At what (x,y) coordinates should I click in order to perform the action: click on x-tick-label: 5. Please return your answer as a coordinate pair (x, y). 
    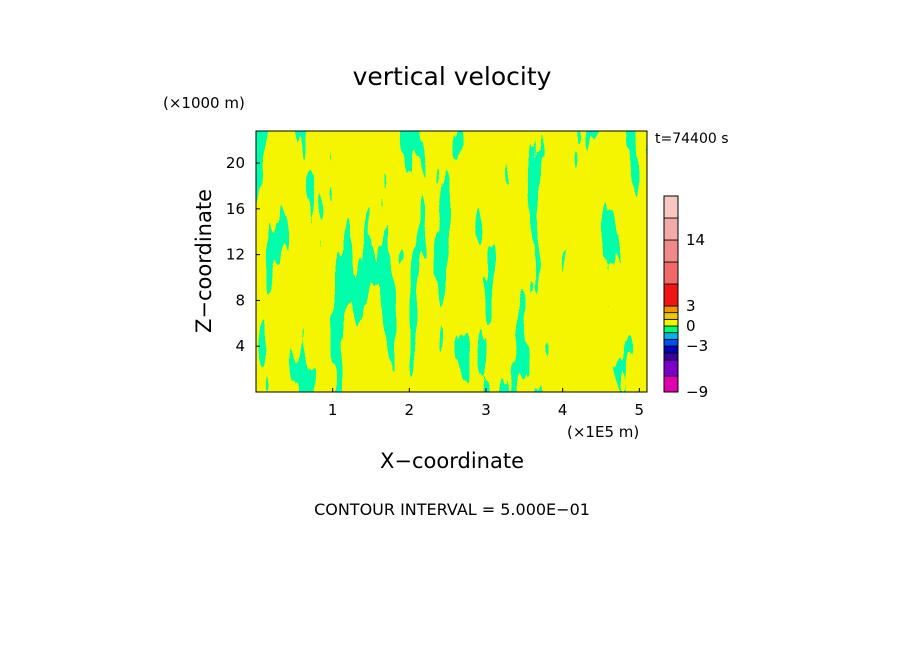
    Looking at the image, I should click on (640, 410).